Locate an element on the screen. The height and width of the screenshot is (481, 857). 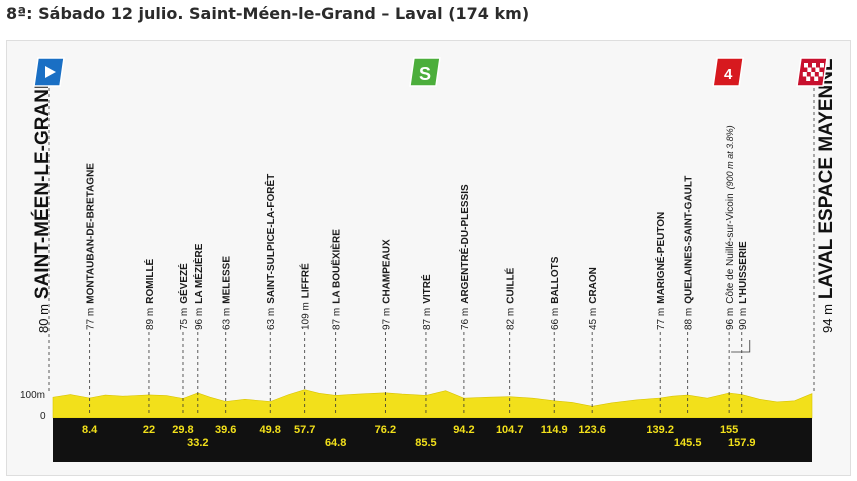
km-marker-label: 145.5 is located at coordinates (688, 443).